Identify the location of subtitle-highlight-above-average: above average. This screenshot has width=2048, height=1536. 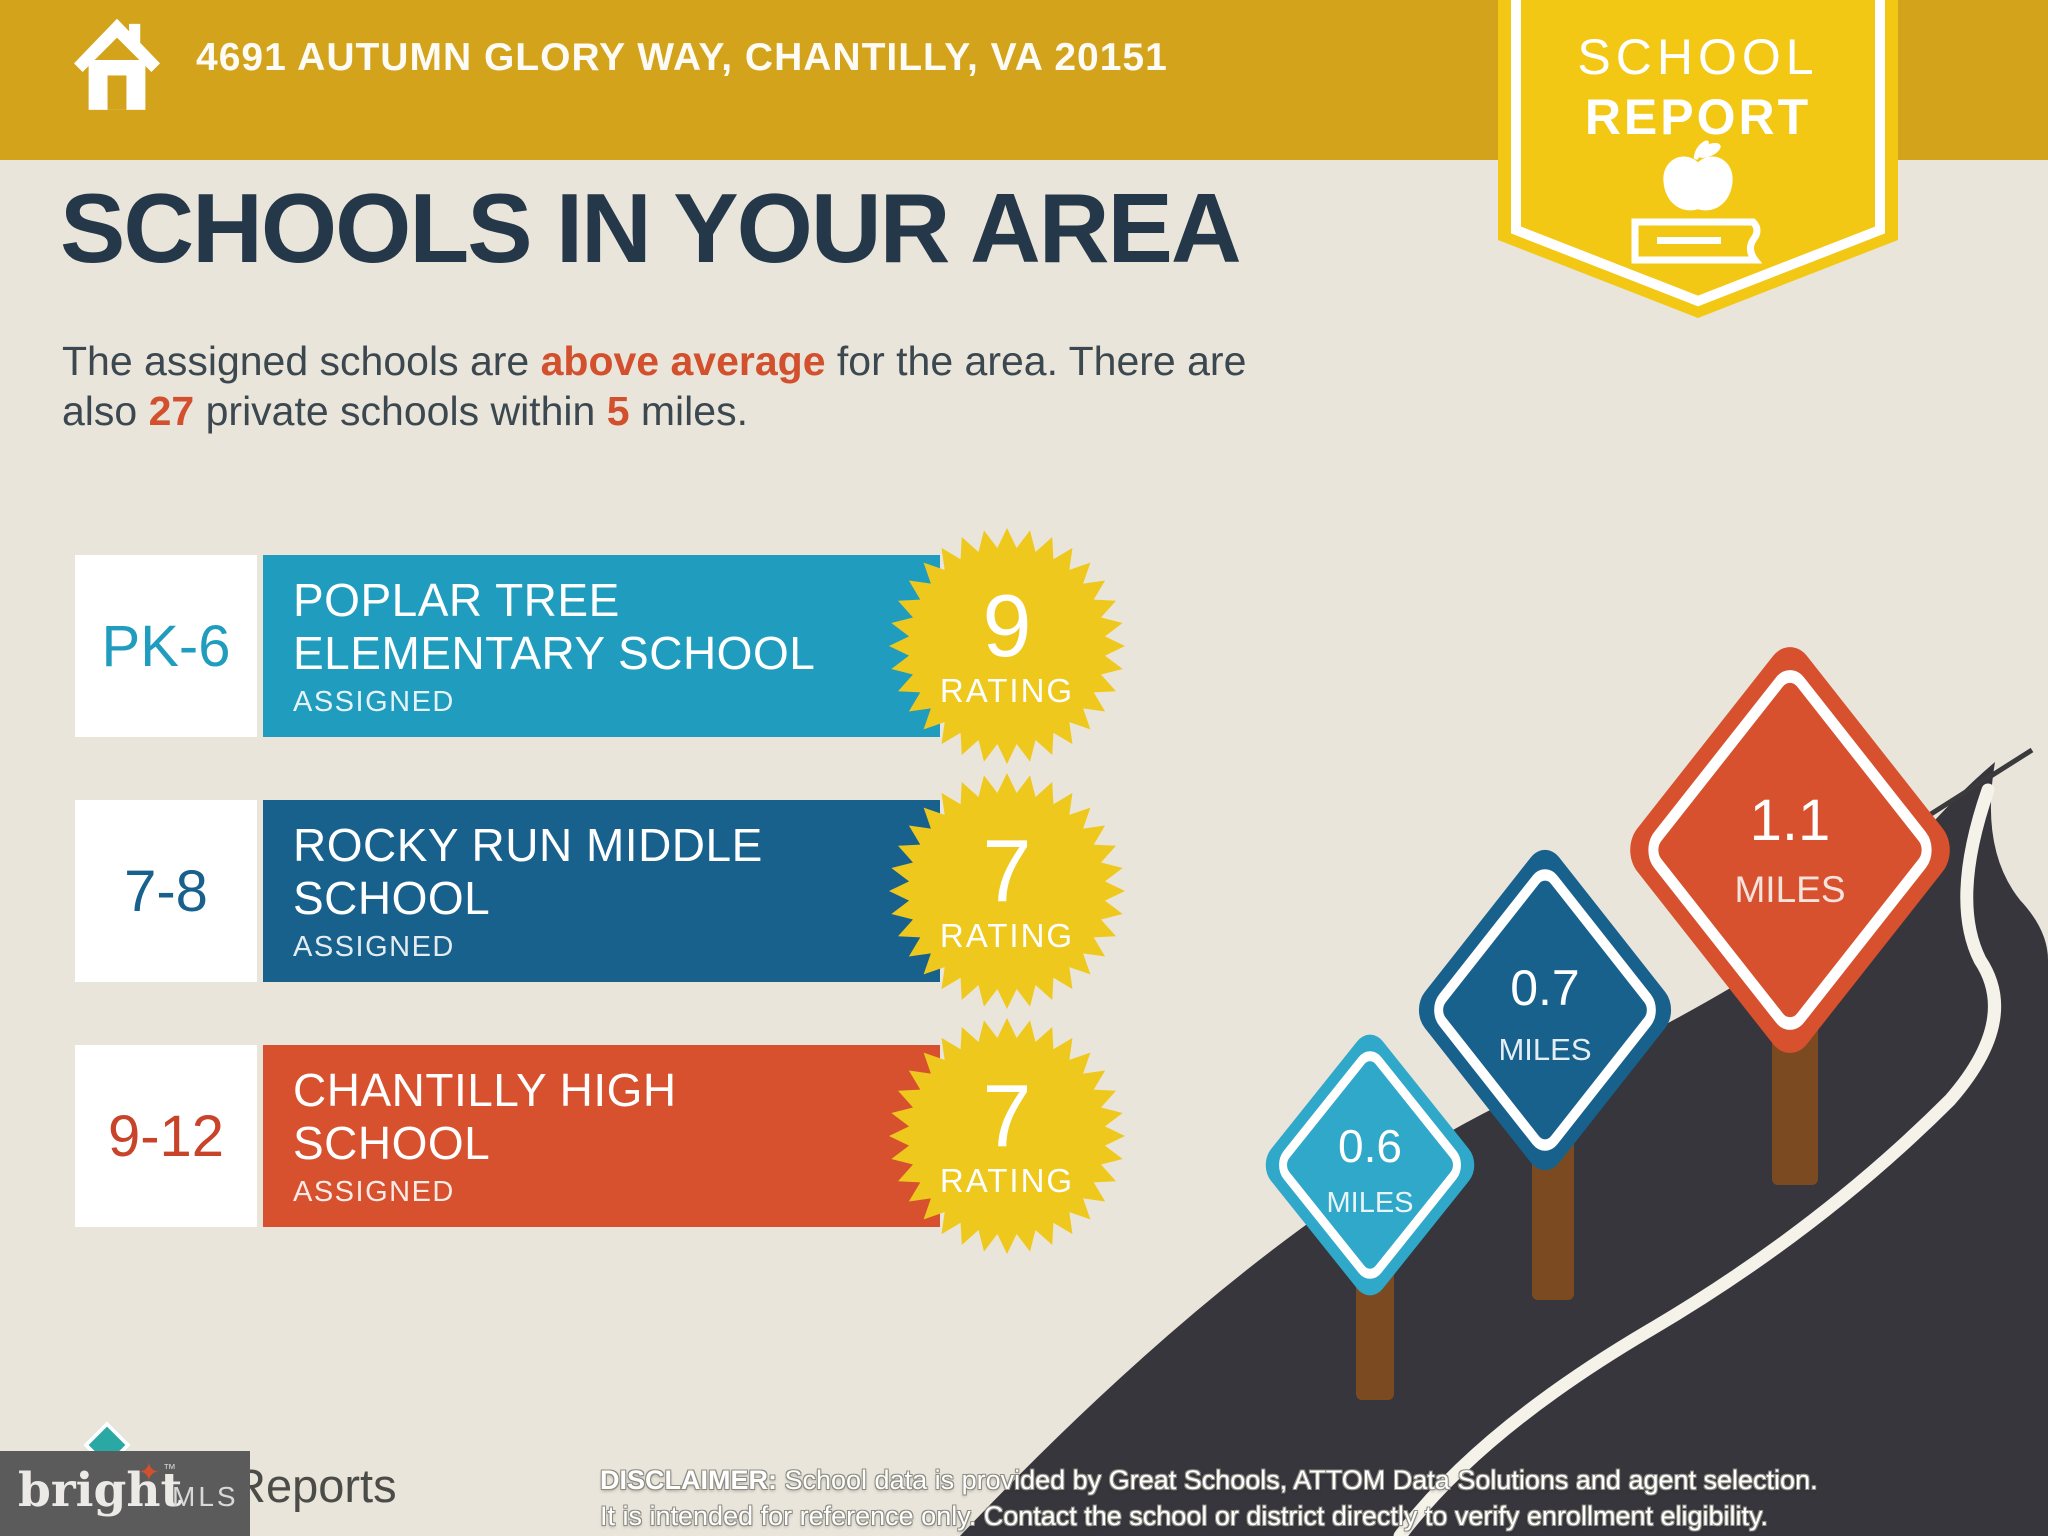
(683, 361).